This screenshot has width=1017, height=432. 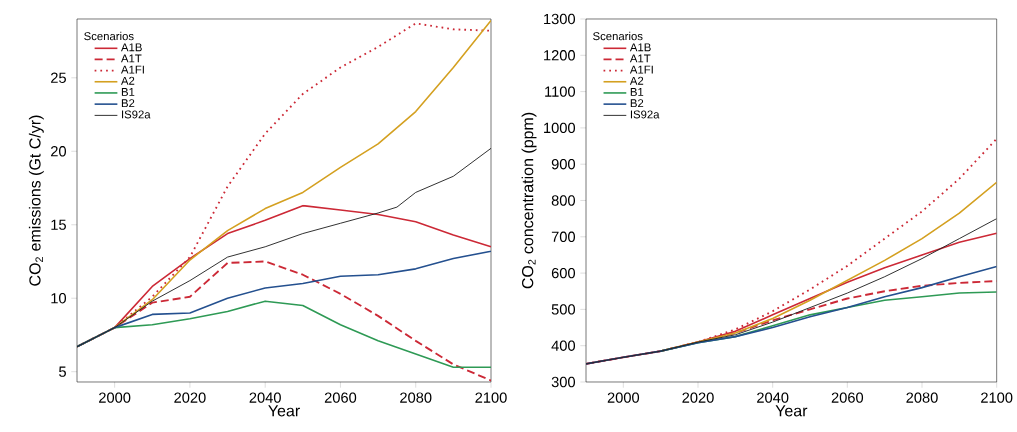 I want to click on y-tick-label: 15, so click(x=58, y=224).